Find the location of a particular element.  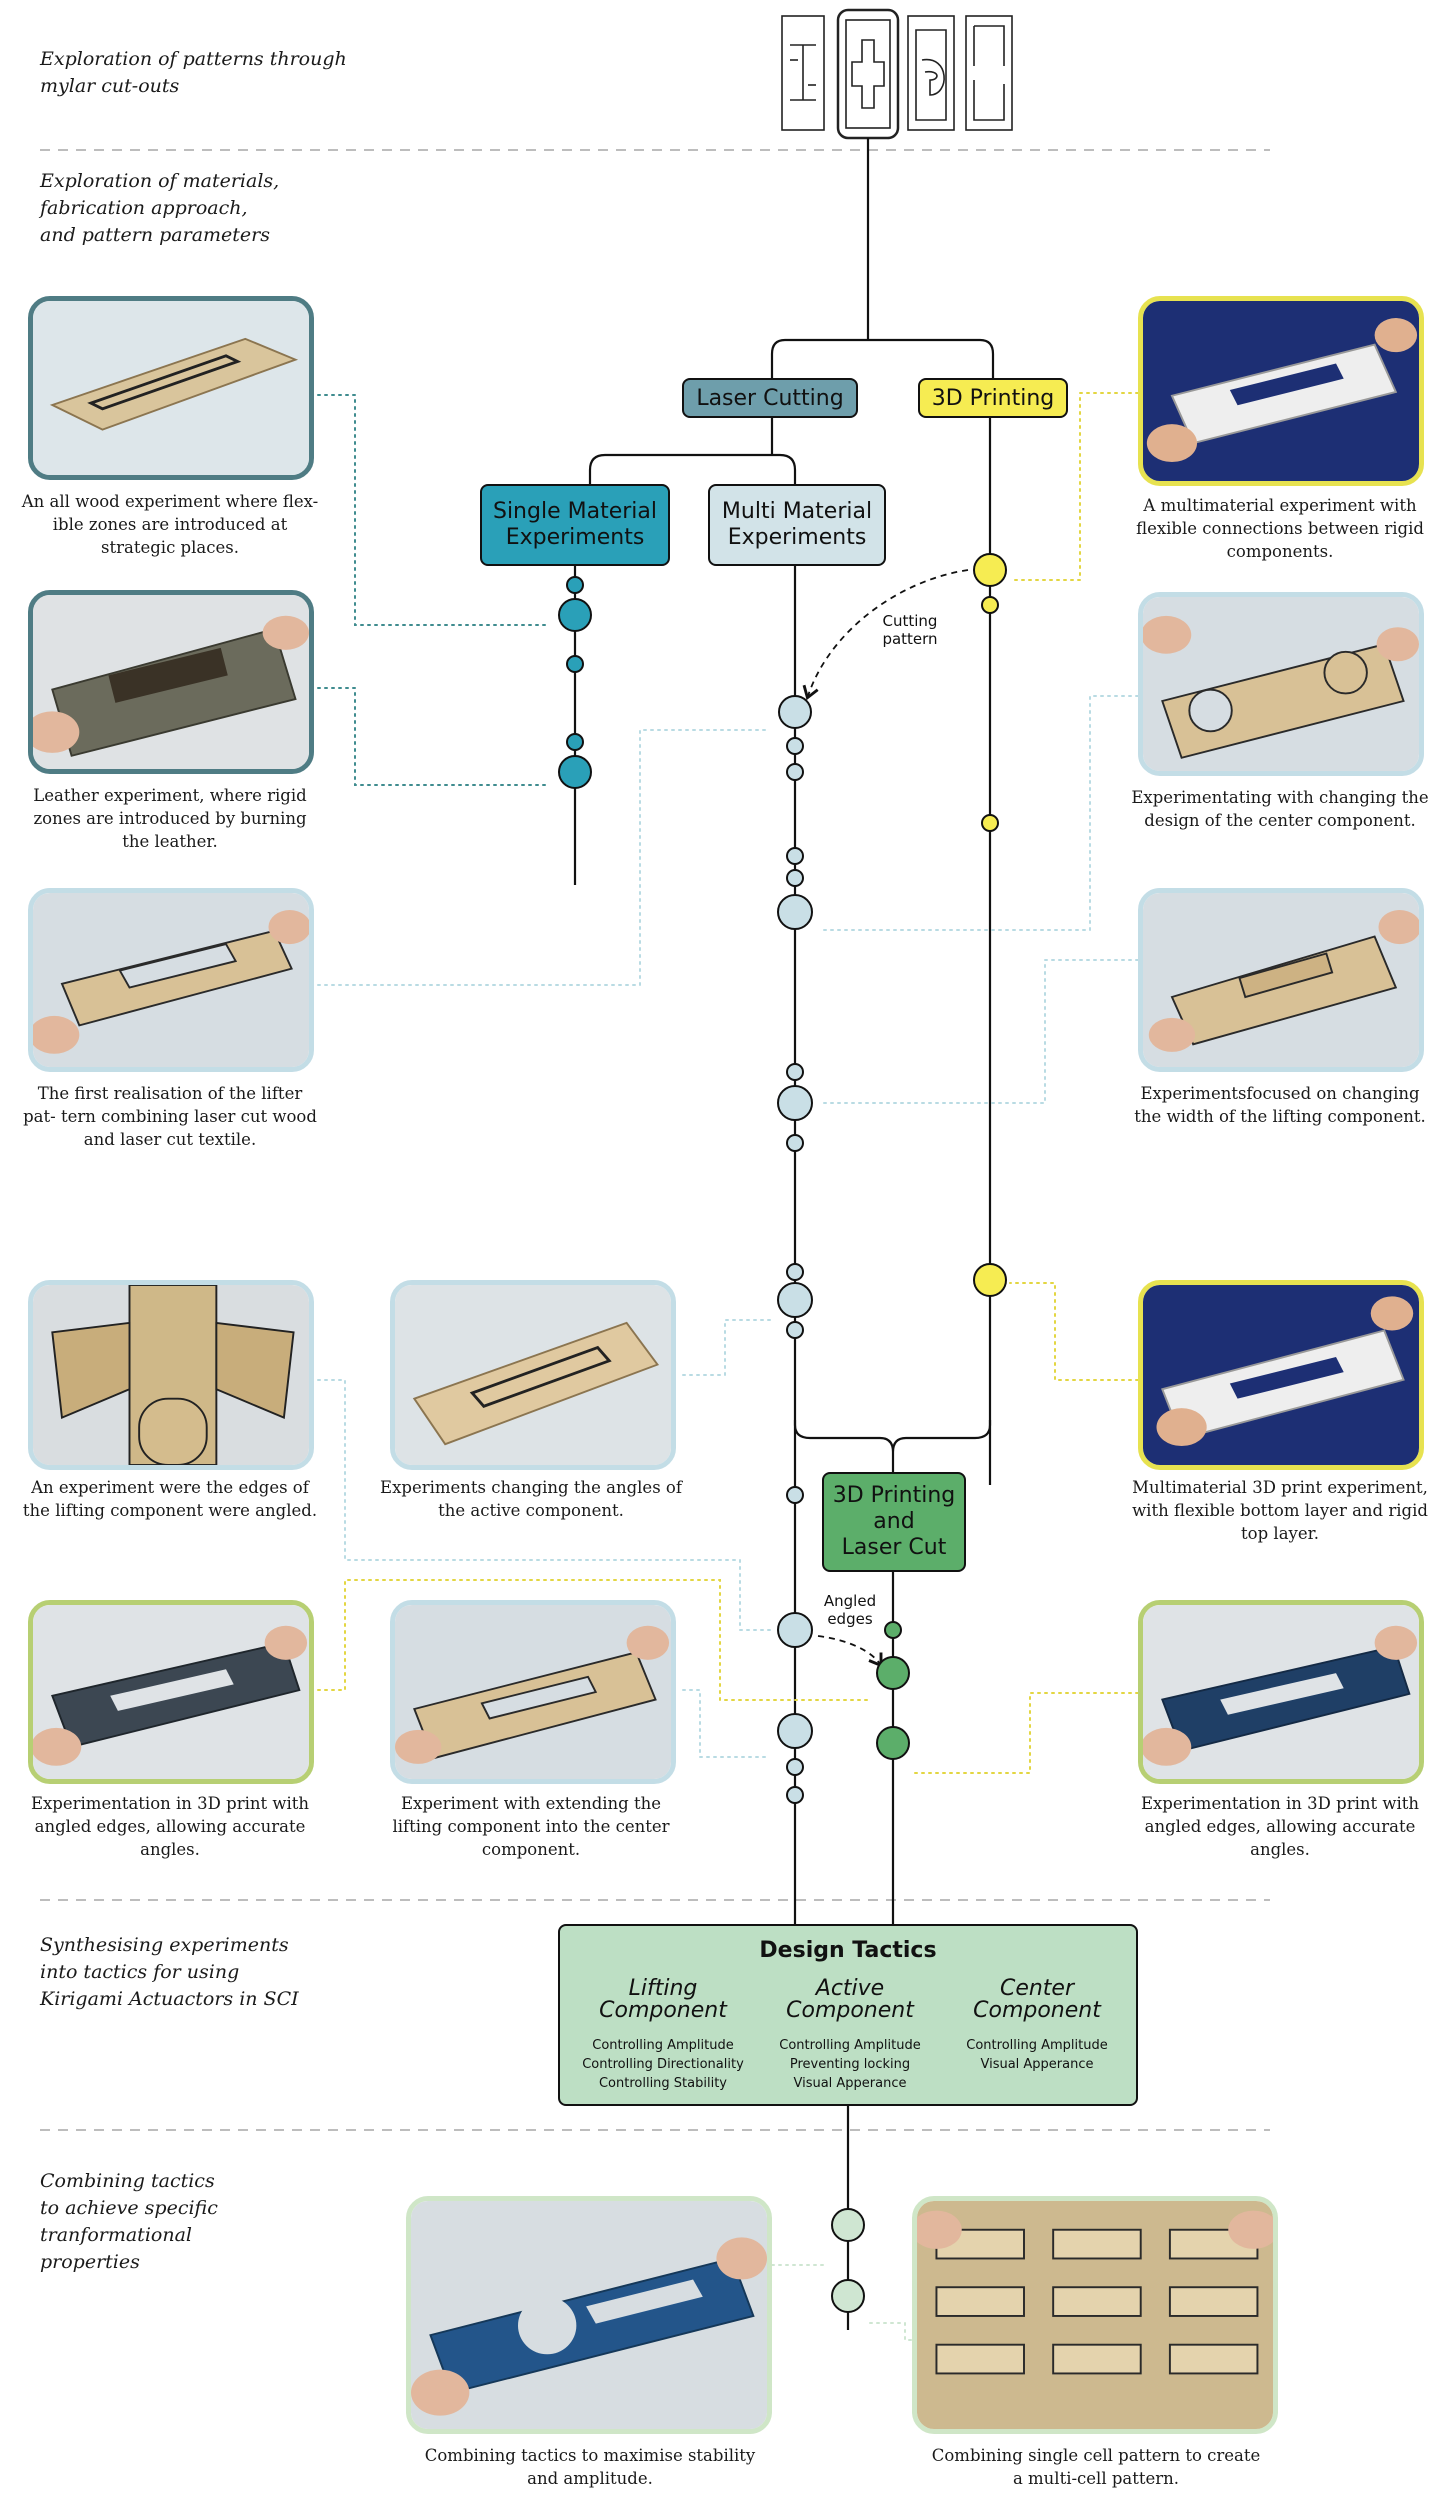

mylar-pattern-icons is located at coordinates (897, 74).